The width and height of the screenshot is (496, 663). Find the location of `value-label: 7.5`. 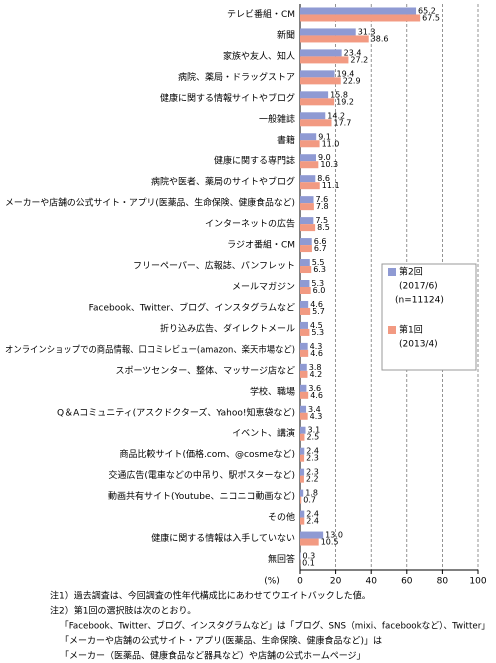

value-label: 7.5 is located at coordinates (321, 220).